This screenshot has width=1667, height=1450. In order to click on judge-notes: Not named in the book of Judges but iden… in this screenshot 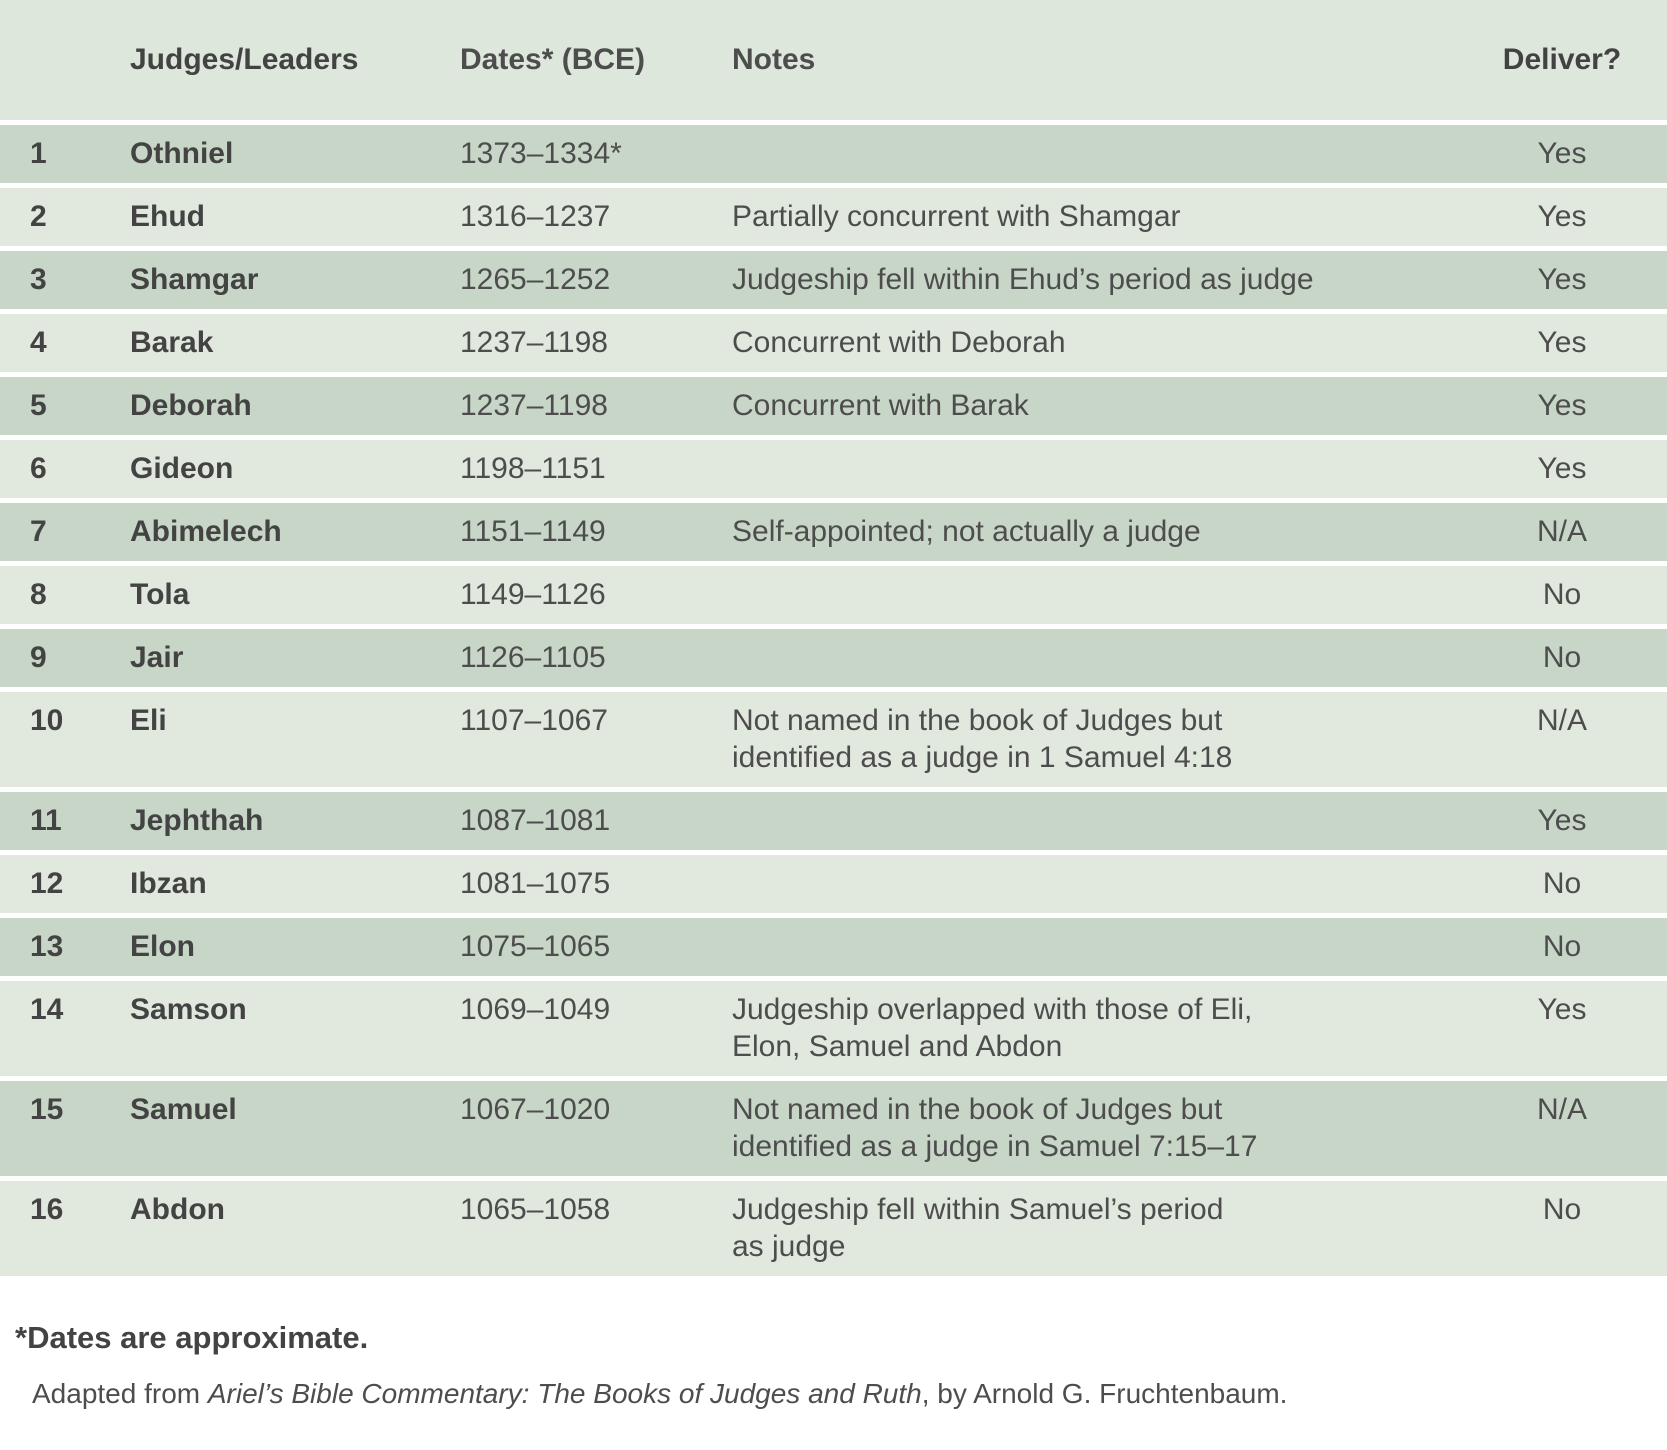, I will do `click(982, 739)`.